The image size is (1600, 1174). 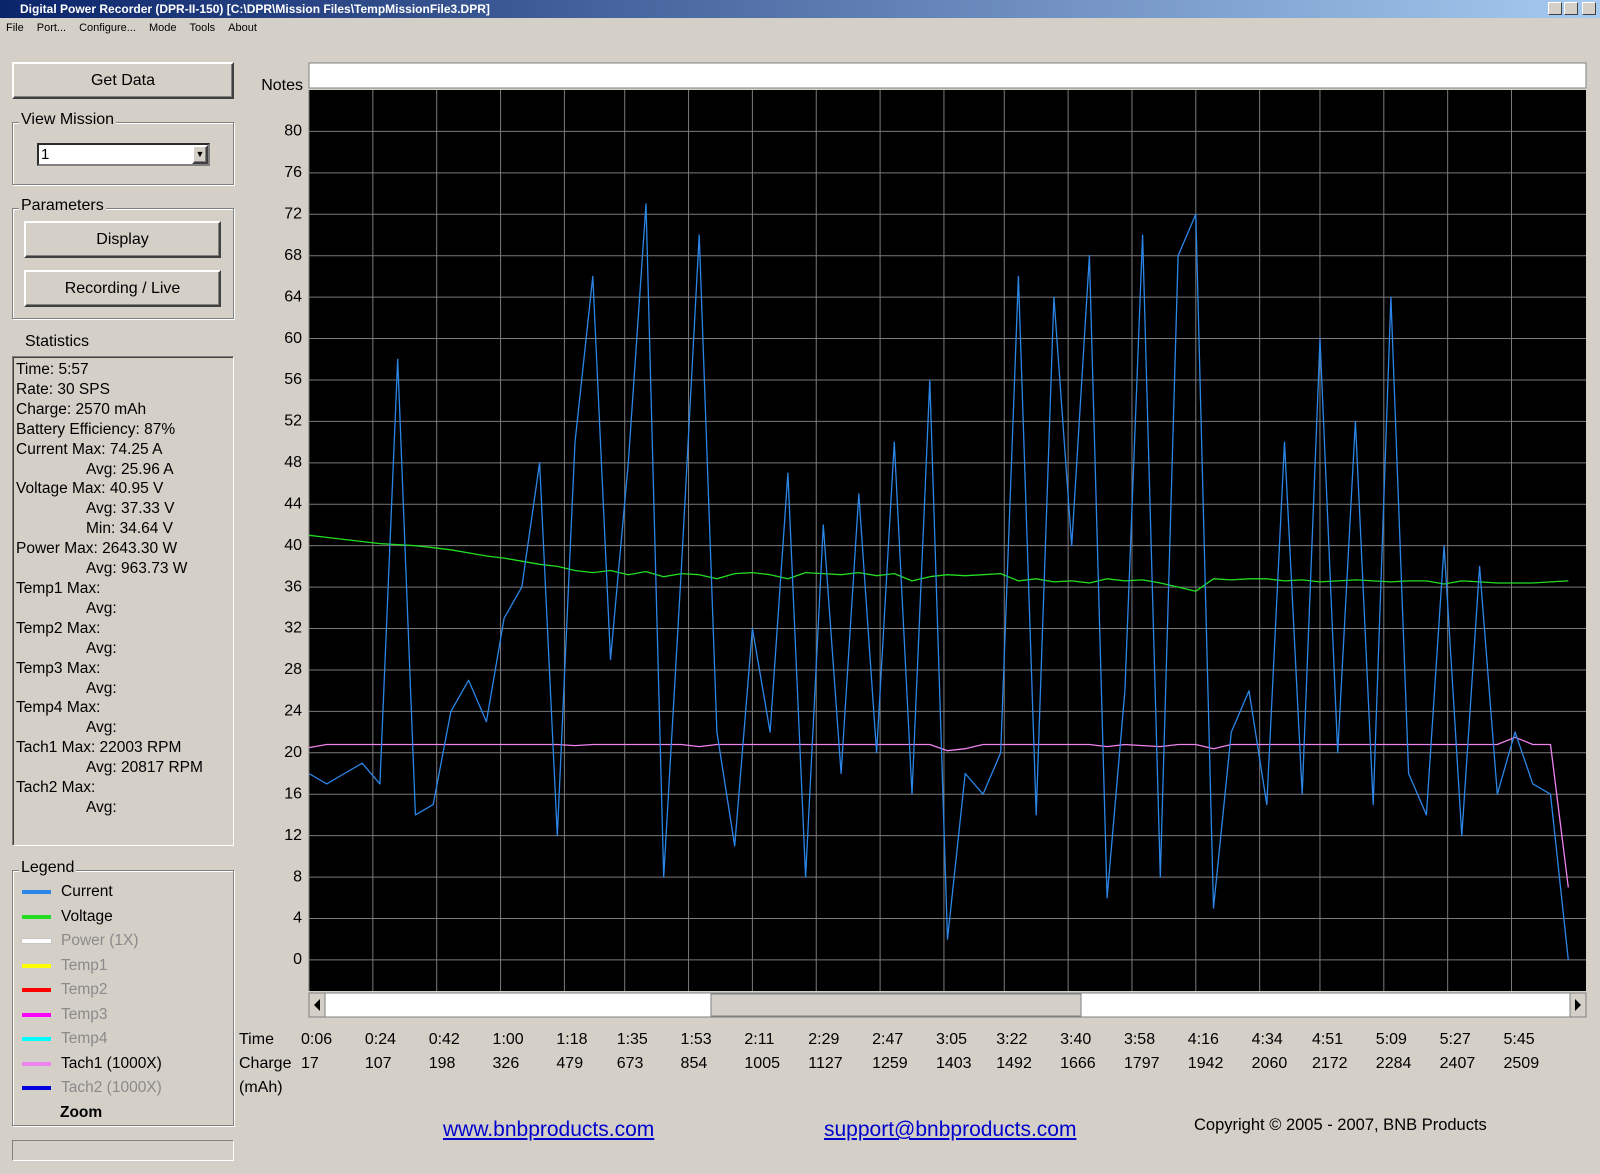 I want to click on stat-line: Avg: 37.33 V, so click(x=130, y=509).